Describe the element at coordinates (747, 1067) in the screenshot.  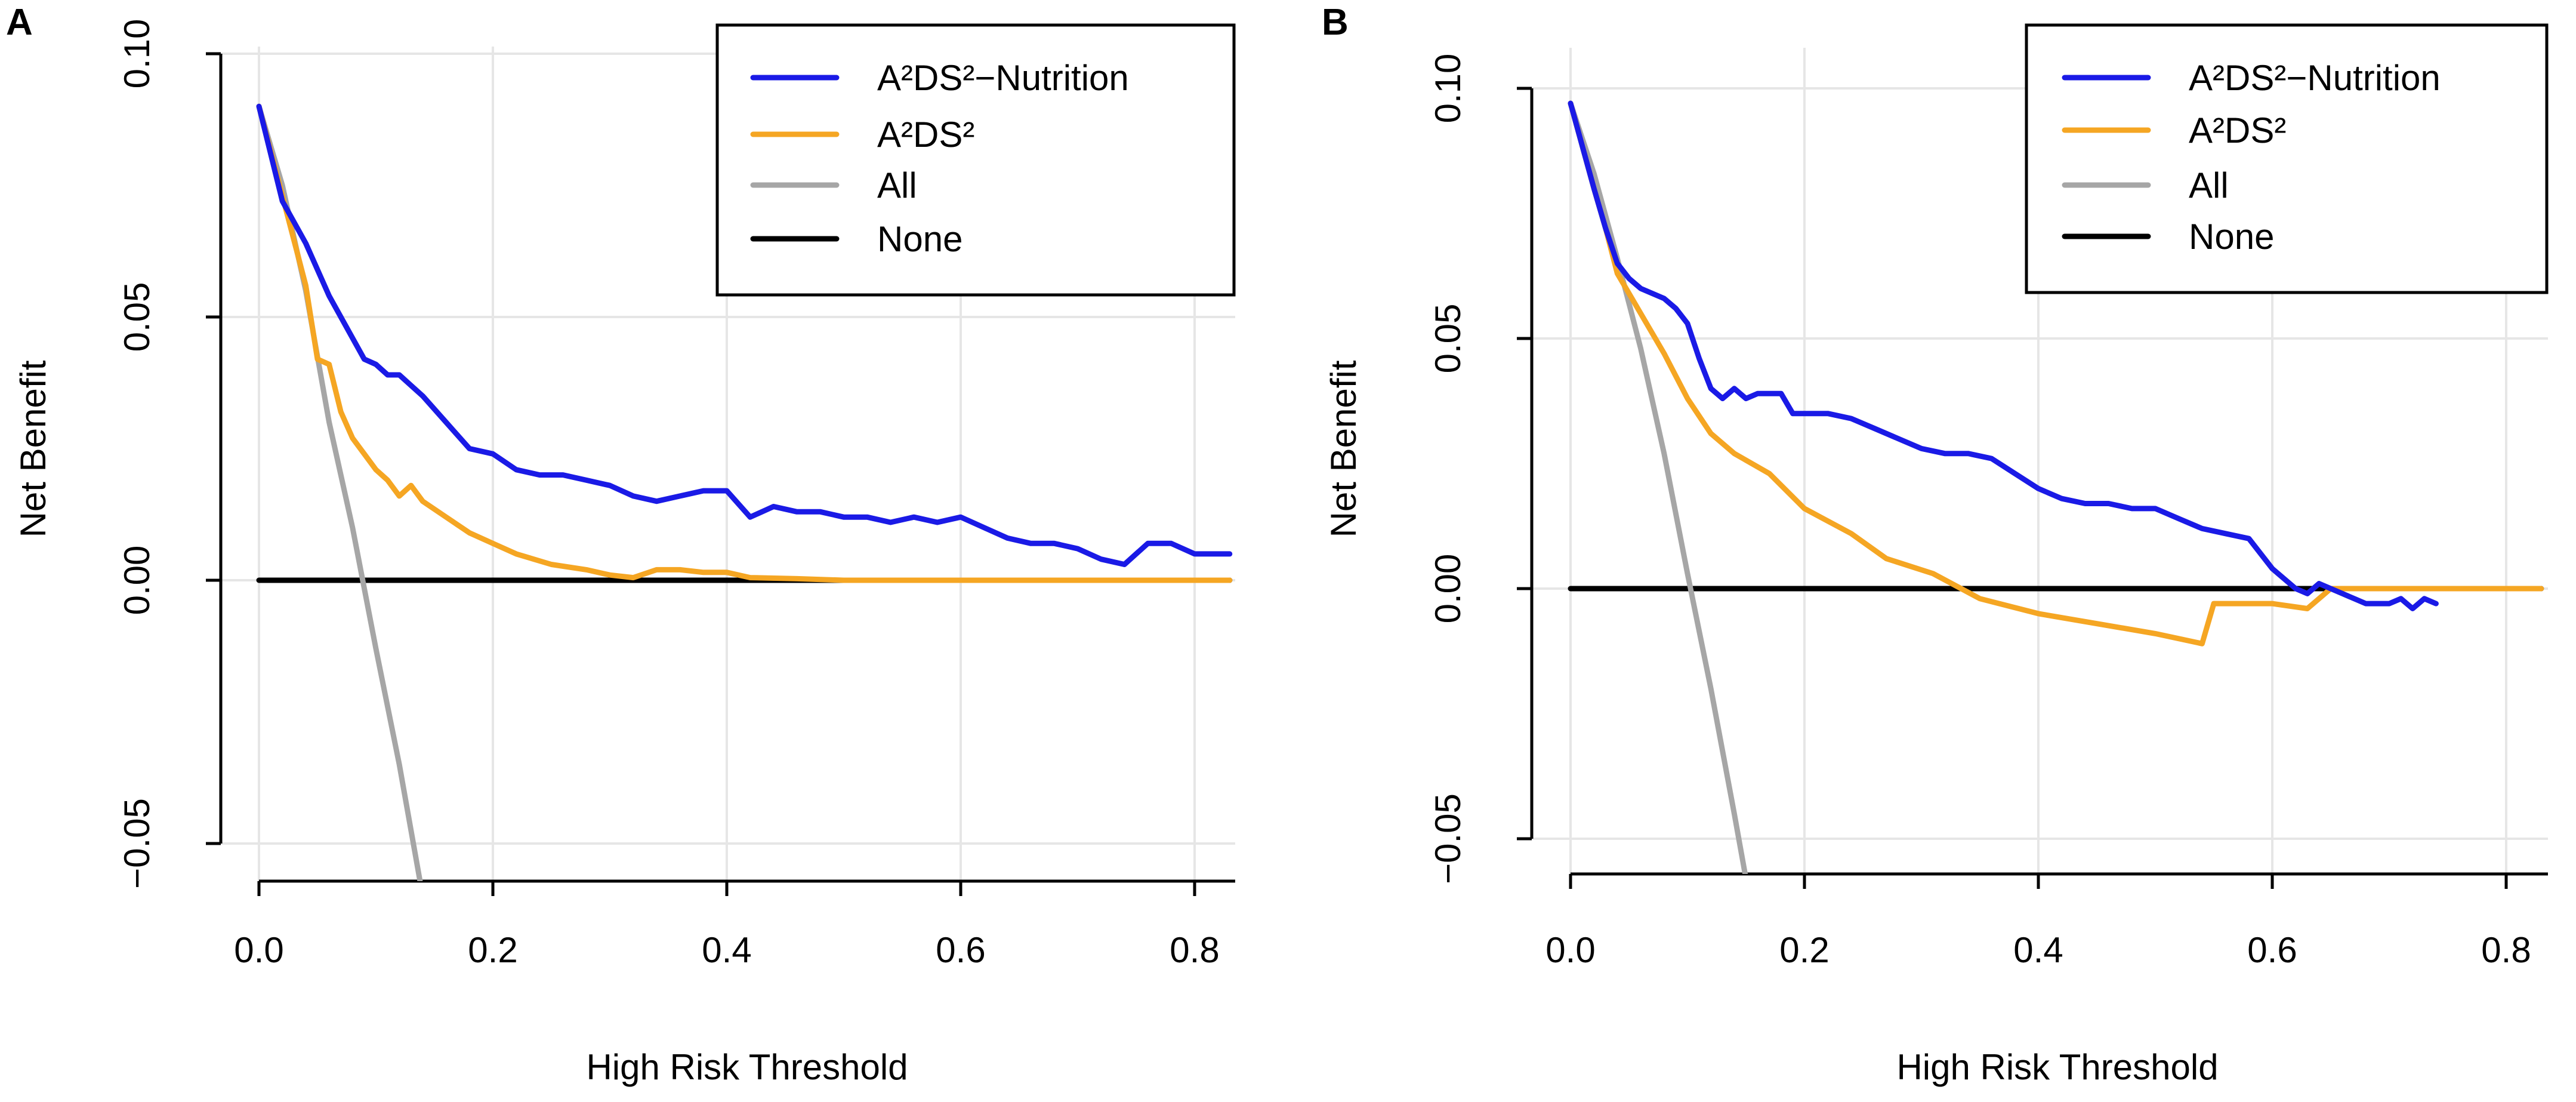
I see `panel-a-x-axis-title: High Risk Threshold` at that location.